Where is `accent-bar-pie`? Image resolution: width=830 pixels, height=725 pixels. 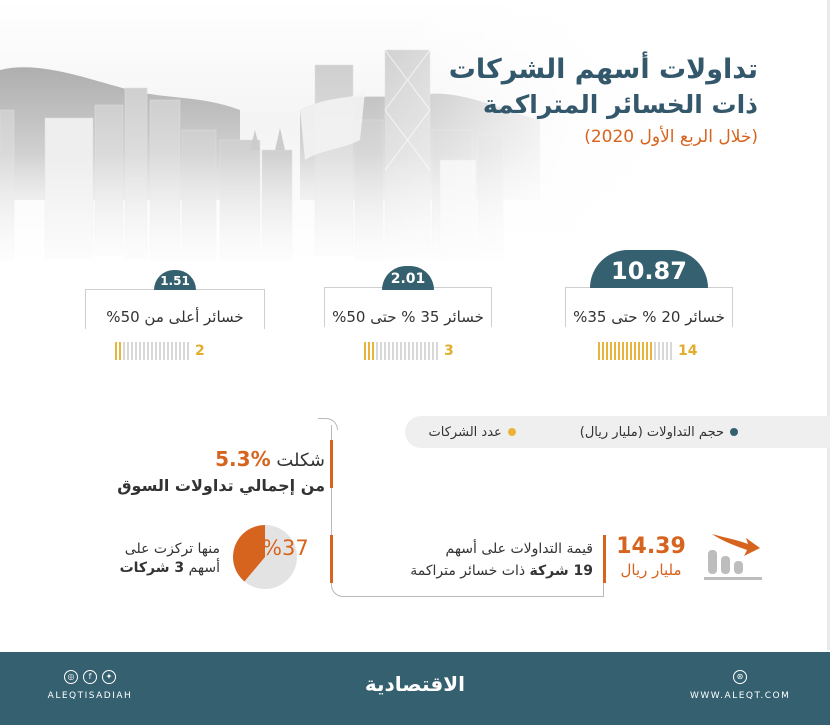
accent-bar-pie is located at coordinates (331, 559).